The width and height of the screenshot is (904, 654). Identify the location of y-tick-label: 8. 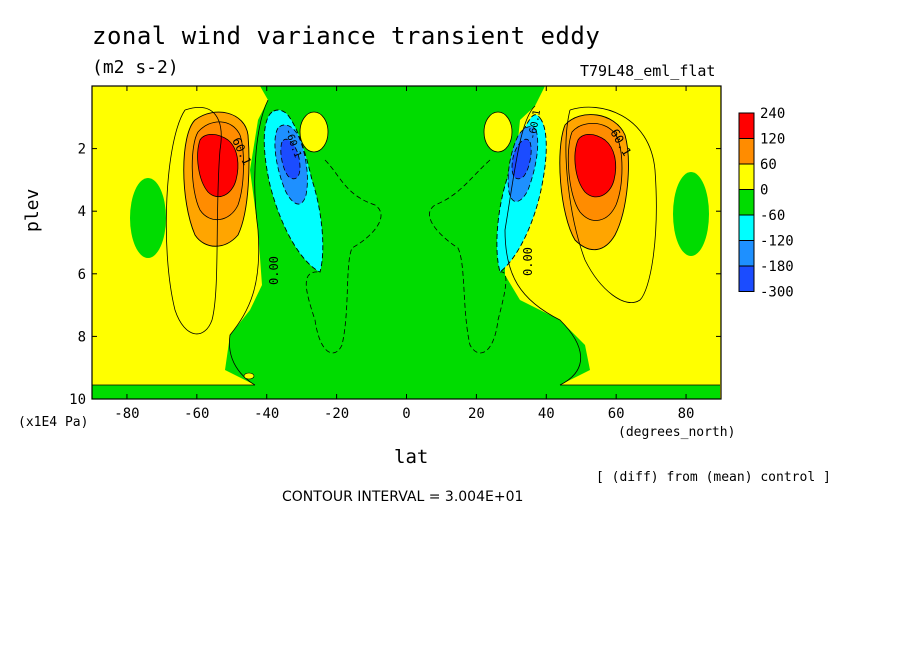
(82, 337).